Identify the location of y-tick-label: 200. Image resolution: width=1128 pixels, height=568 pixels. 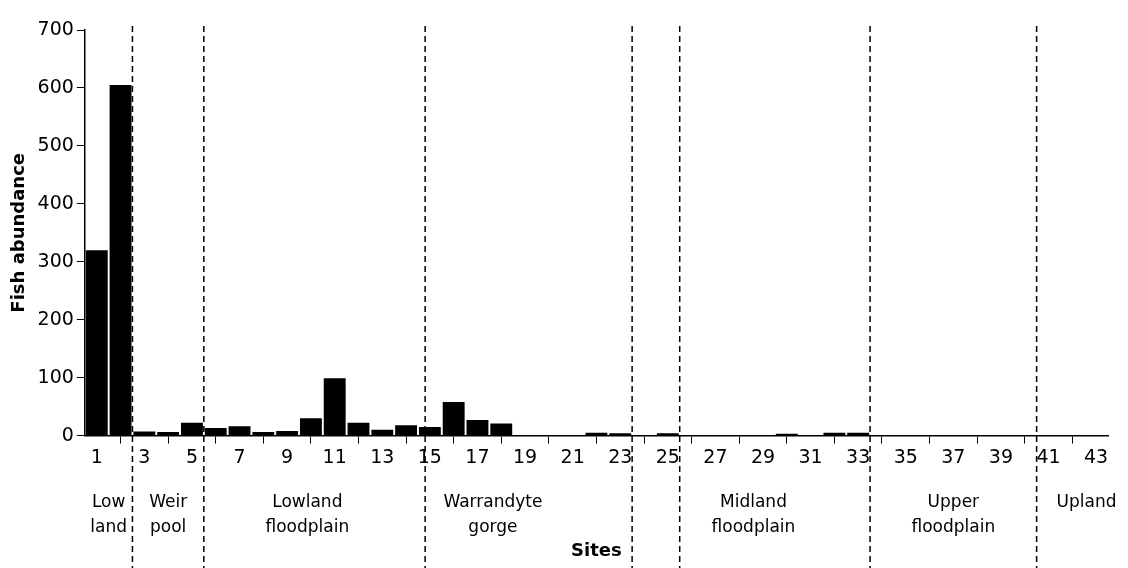
(55, 317).